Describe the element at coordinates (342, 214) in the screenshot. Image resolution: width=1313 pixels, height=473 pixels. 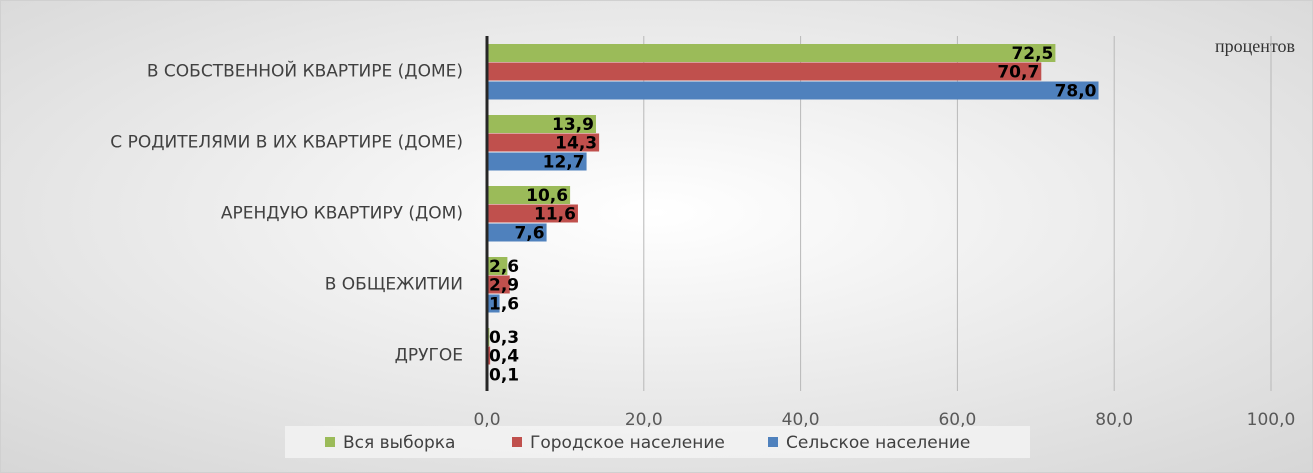
I see `category-label: АРЕНДУЮ КВАРТИРУ (ДОМ)` at that location.